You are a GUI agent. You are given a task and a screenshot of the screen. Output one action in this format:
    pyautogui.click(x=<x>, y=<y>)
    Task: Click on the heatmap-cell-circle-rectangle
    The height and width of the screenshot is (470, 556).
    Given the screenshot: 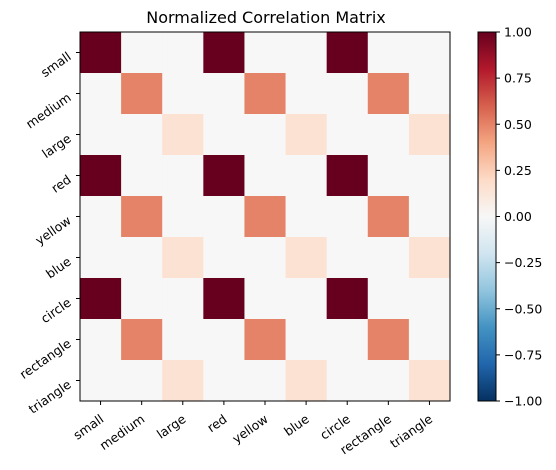 What is the action you would take?
    pyautogui.click(x=388, y=299)
    